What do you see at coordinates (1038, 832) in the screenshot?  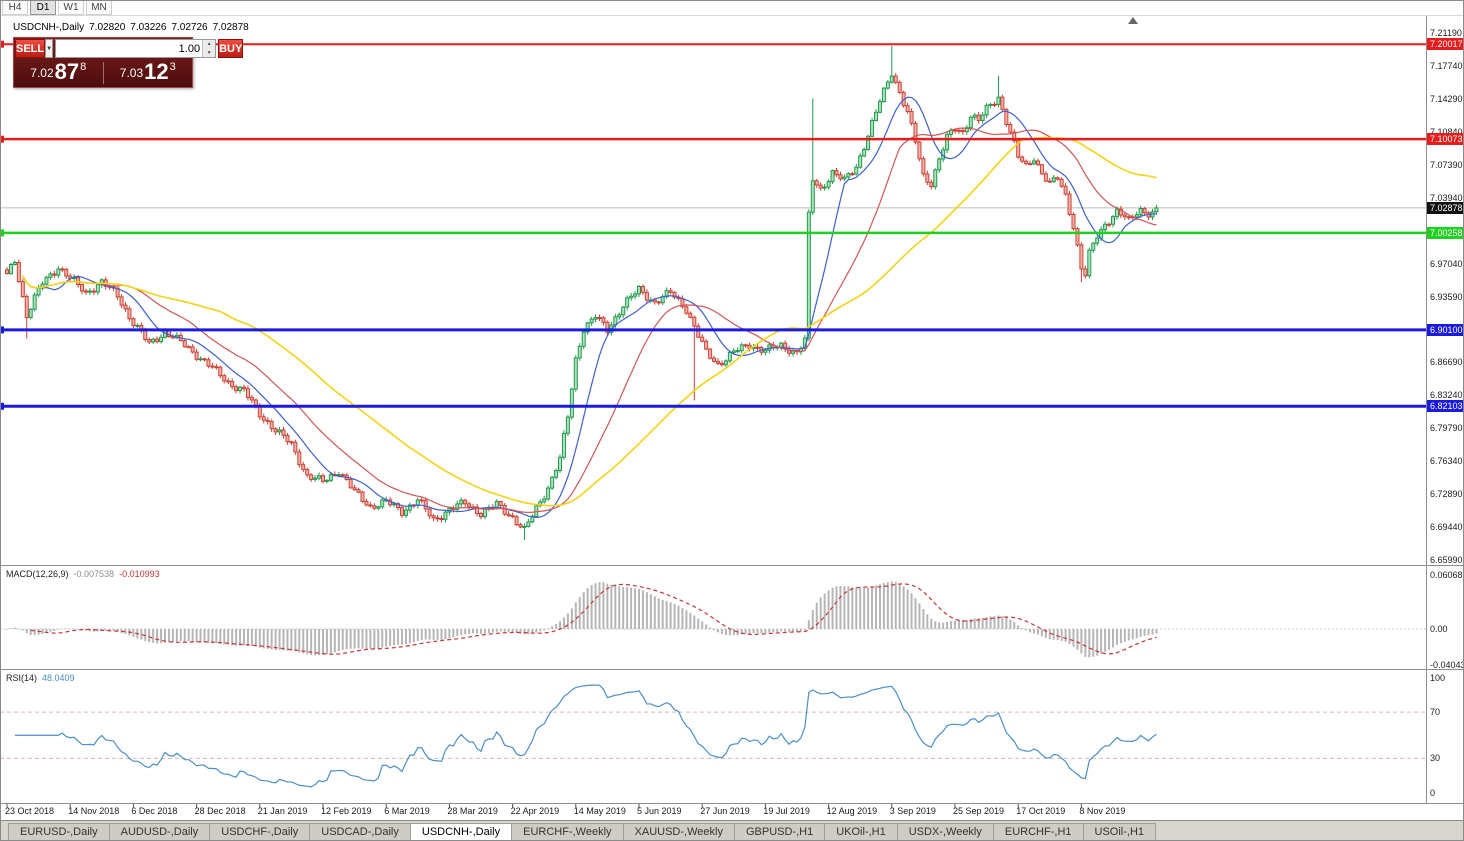 I see `chart-tab-eurchf-h1: EURCHF-,H1` at bounding box center [1038, 832].